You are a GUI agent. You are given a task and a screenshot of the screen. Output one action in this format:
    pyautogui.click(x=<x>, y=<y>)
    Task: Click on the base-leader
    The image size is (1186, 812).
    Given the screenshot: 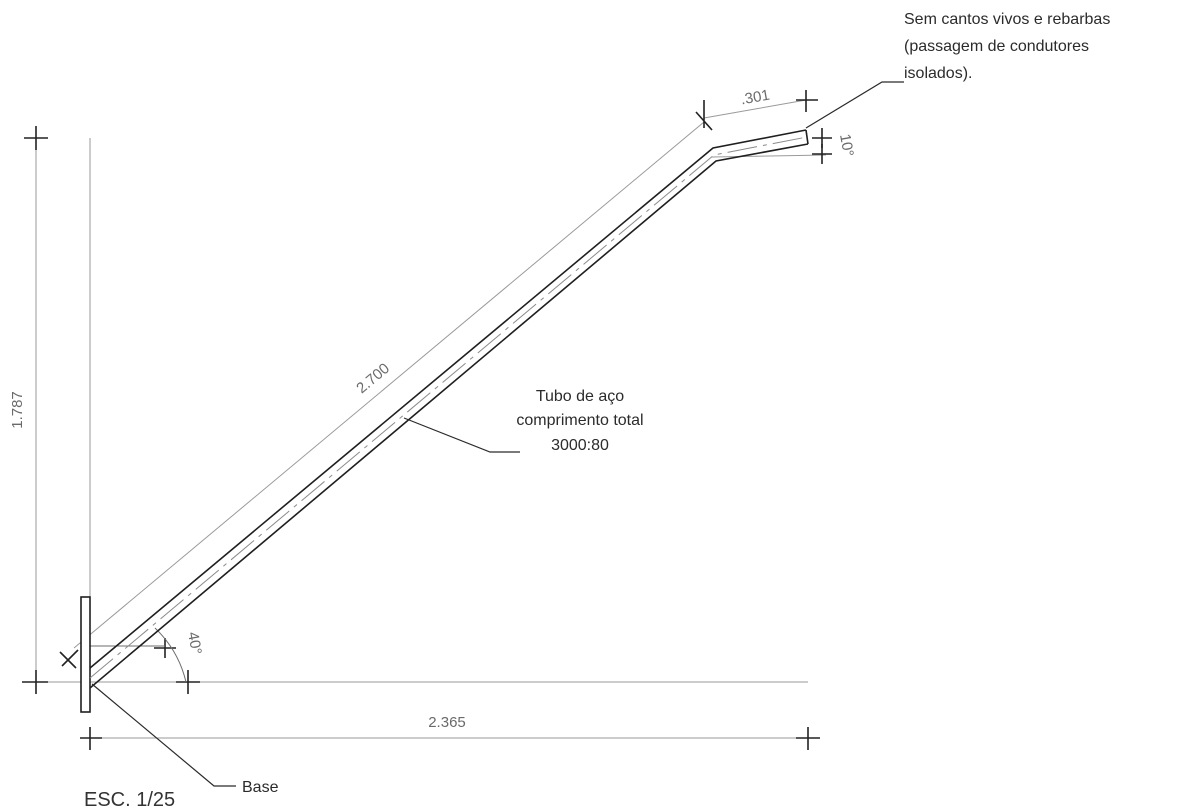 What is the action you would take?
    pyautogui.click(x=163, y=735)
    